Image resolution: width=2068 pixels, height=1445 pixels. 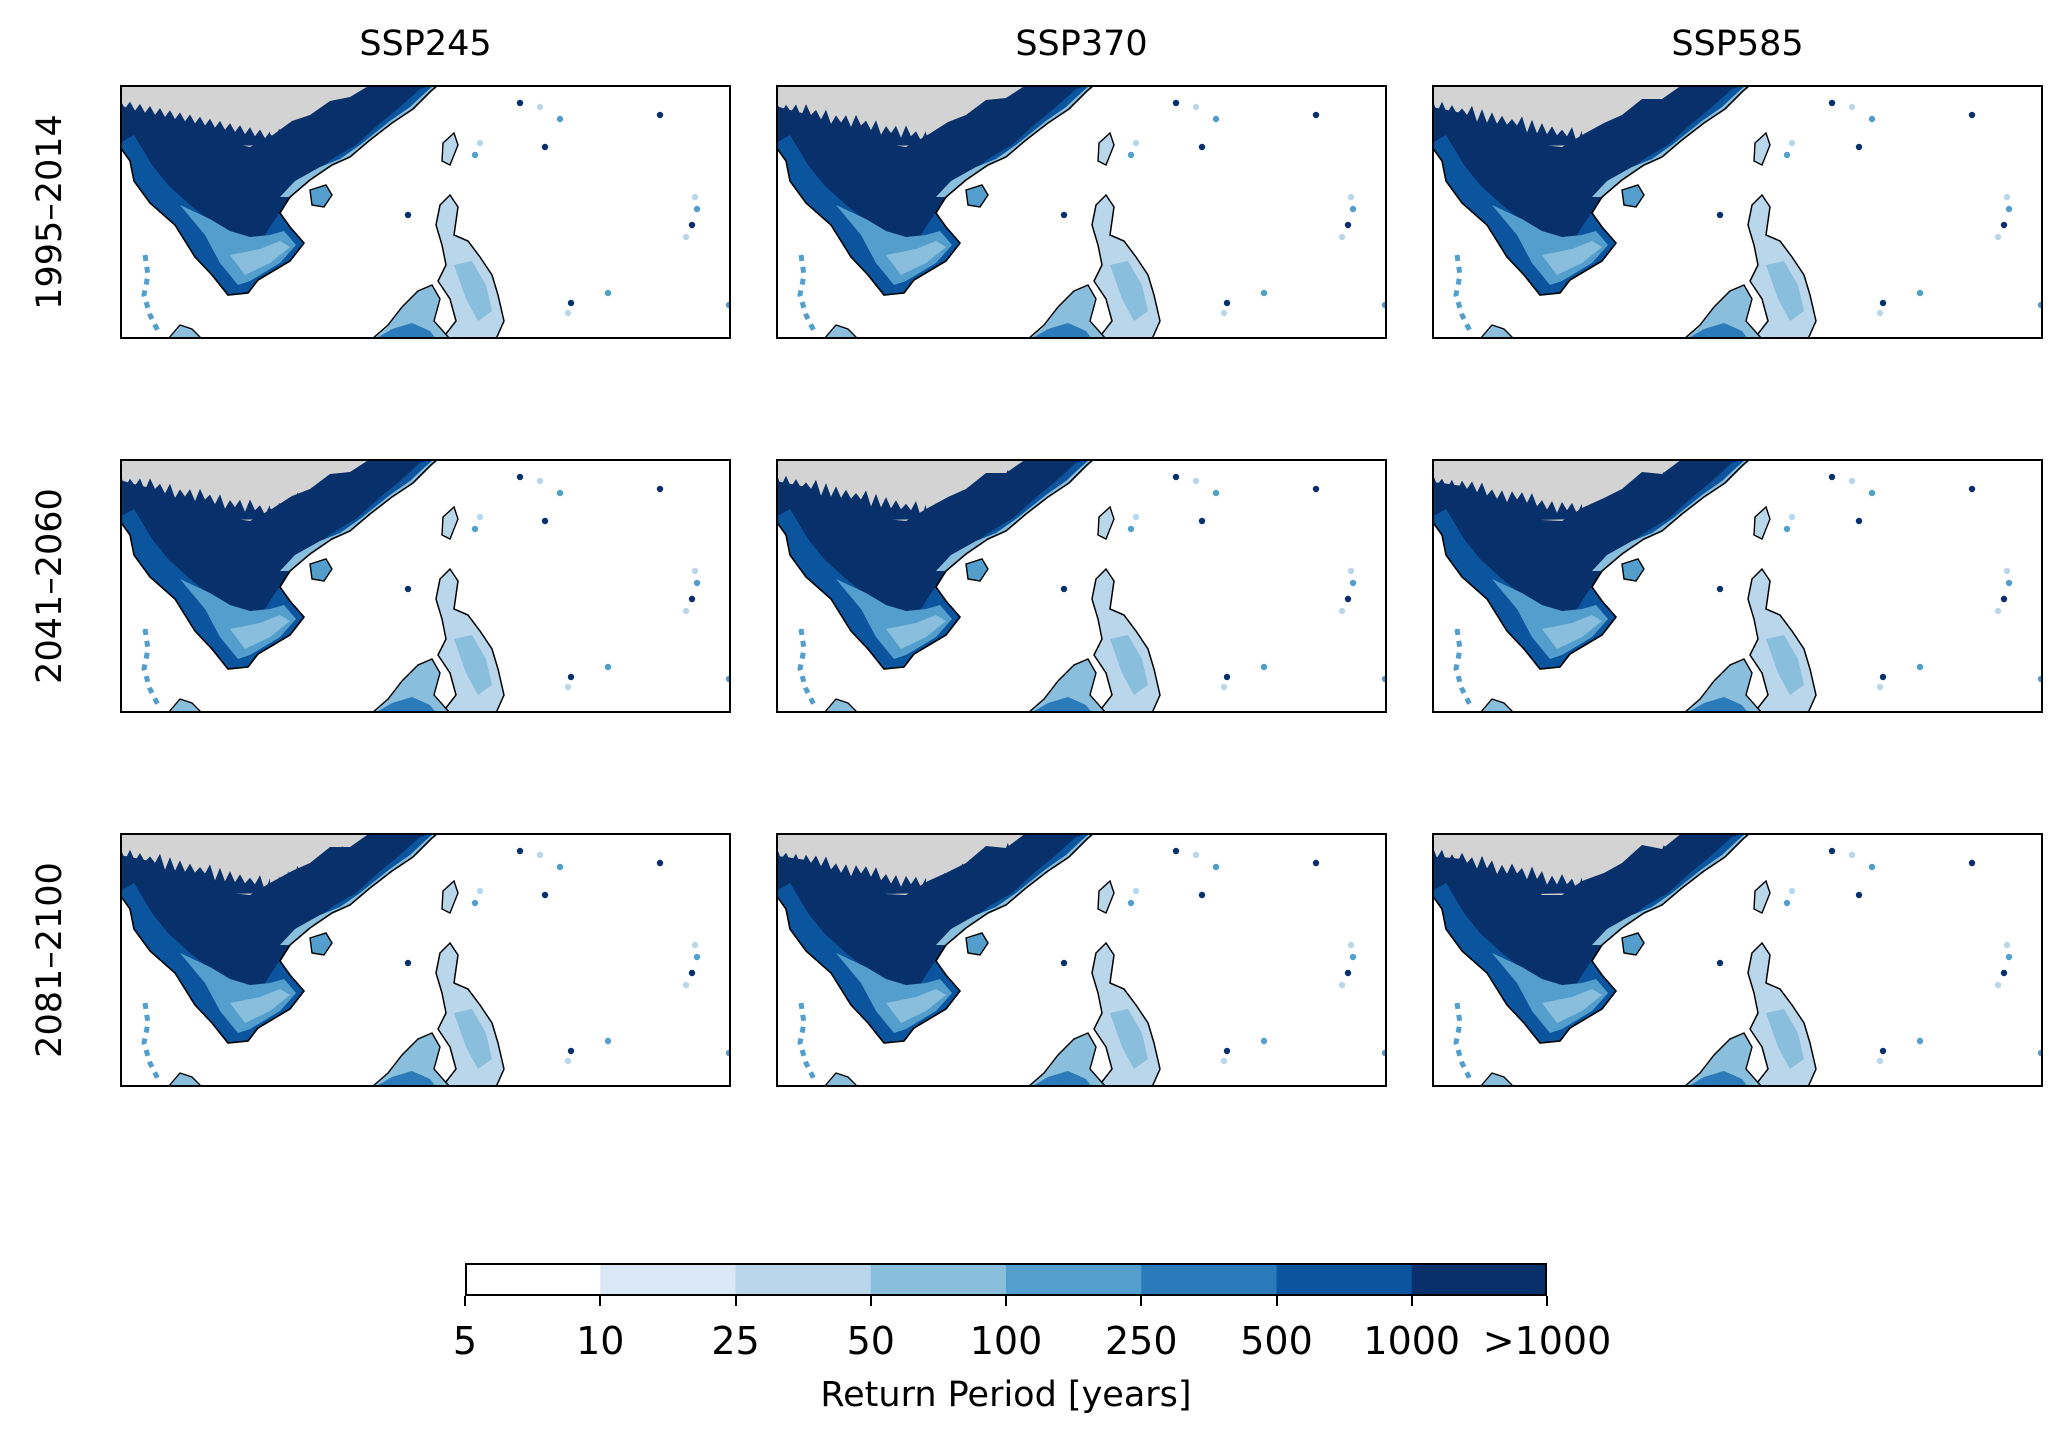 What do you see at coordinates (50, 586) in the screenshot?
I see `row-label-2041-2060: 2041–2060` at bounding box center [50, 586].